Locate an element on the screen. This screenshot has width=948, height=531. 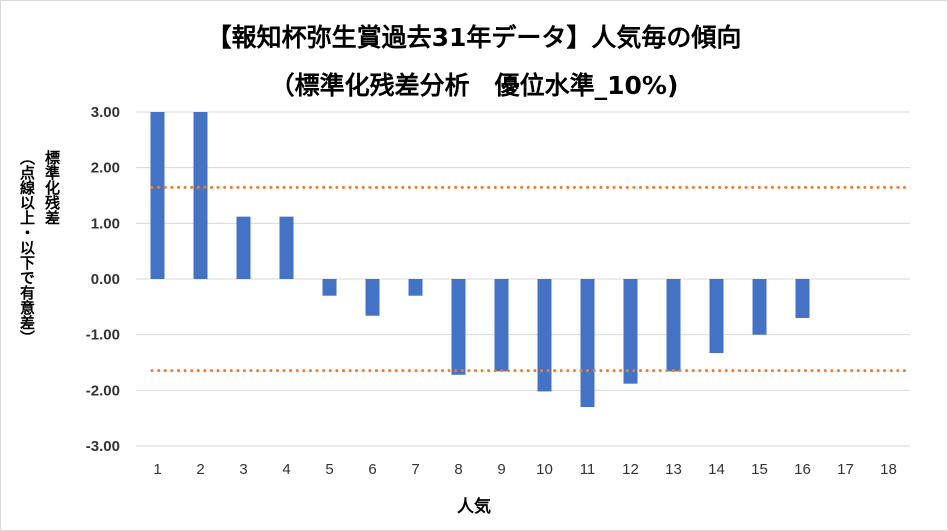
y-tick-label: 1.00 is located at coordinates (105, 223).